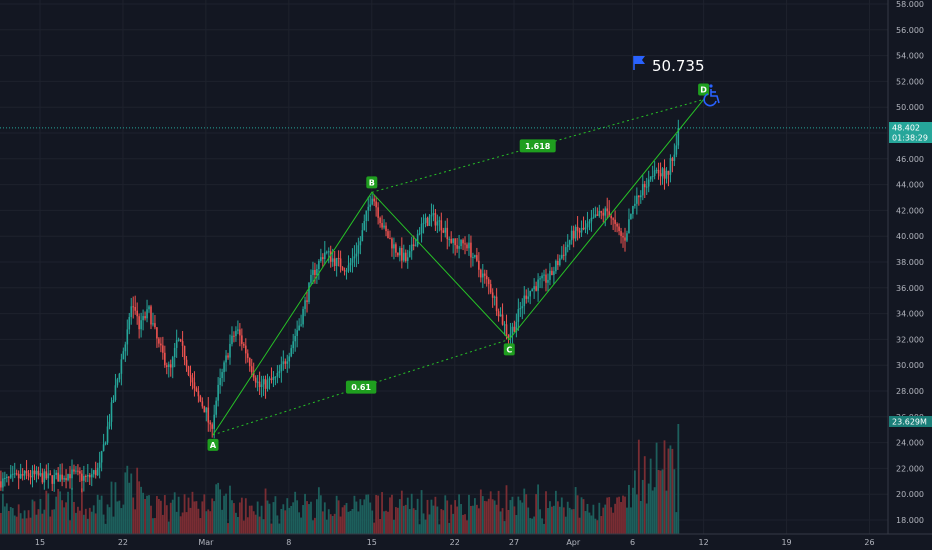  I want to click on target-annotation: 50.735, so click(669, 65).